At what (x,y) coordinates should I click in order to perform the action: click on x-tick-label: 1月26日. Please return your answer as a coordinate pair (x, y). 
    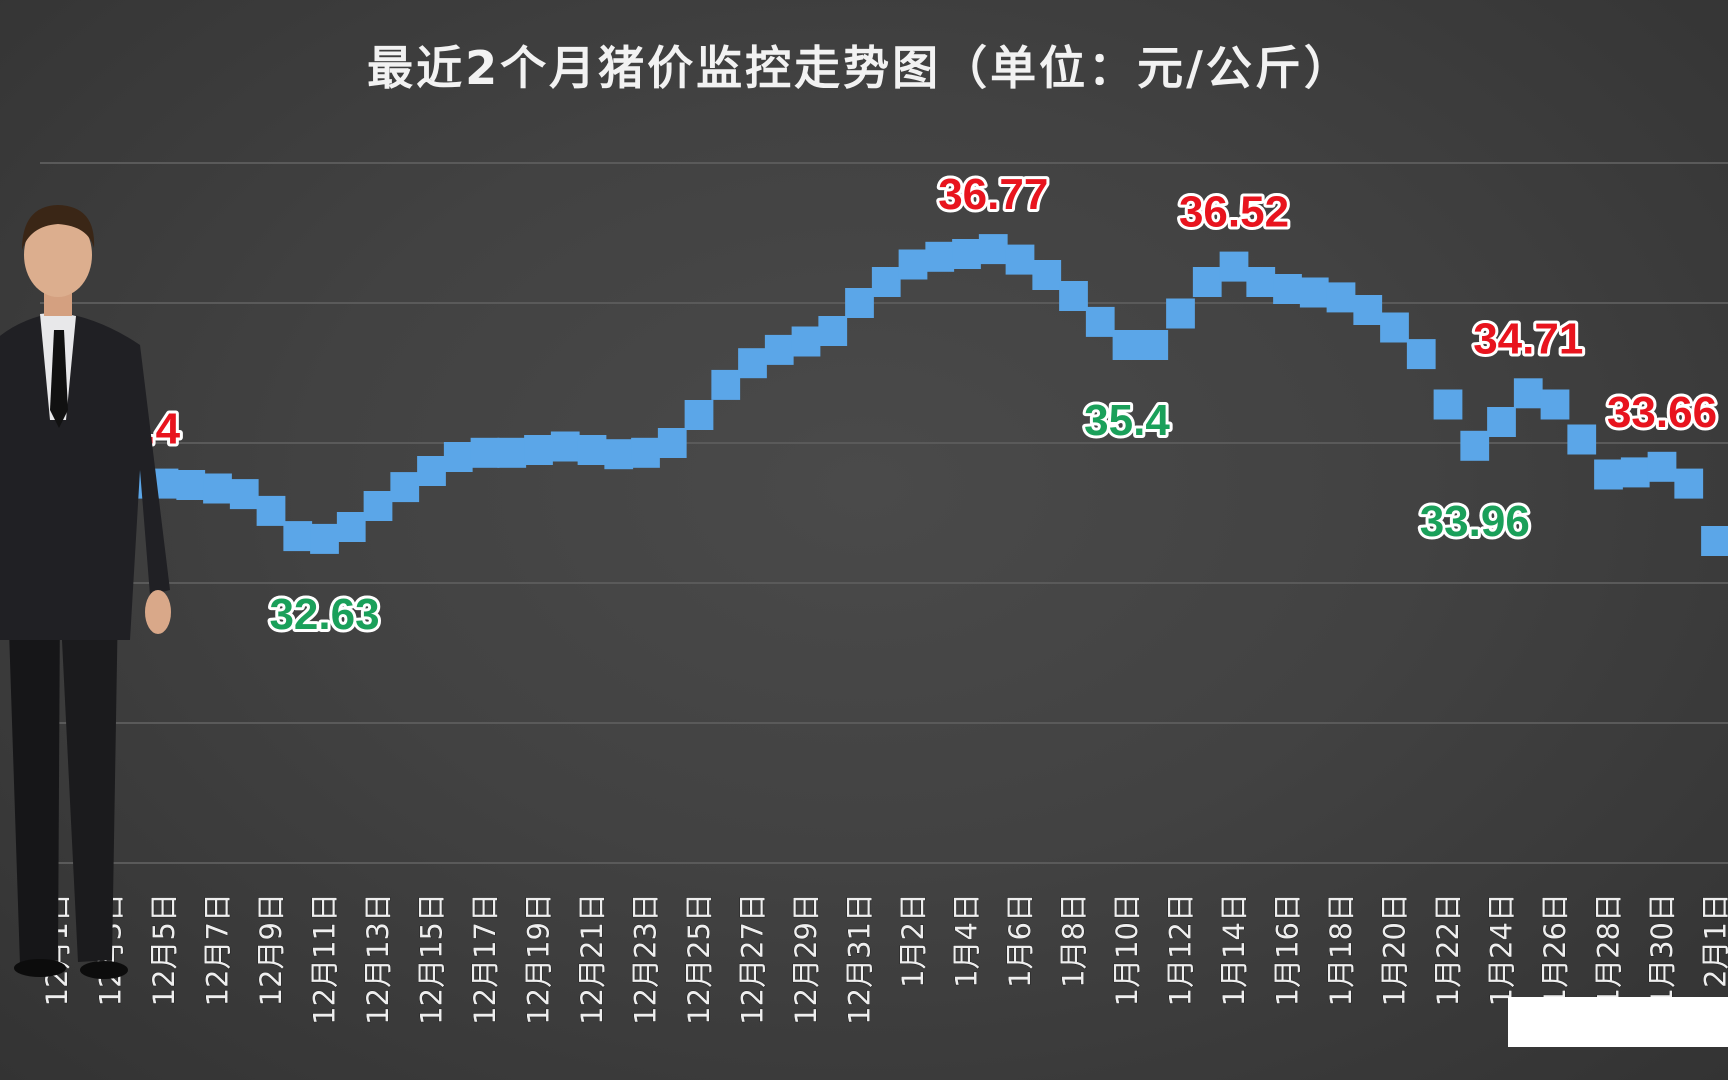
    Looking at the image, I should click on (1555, 949).